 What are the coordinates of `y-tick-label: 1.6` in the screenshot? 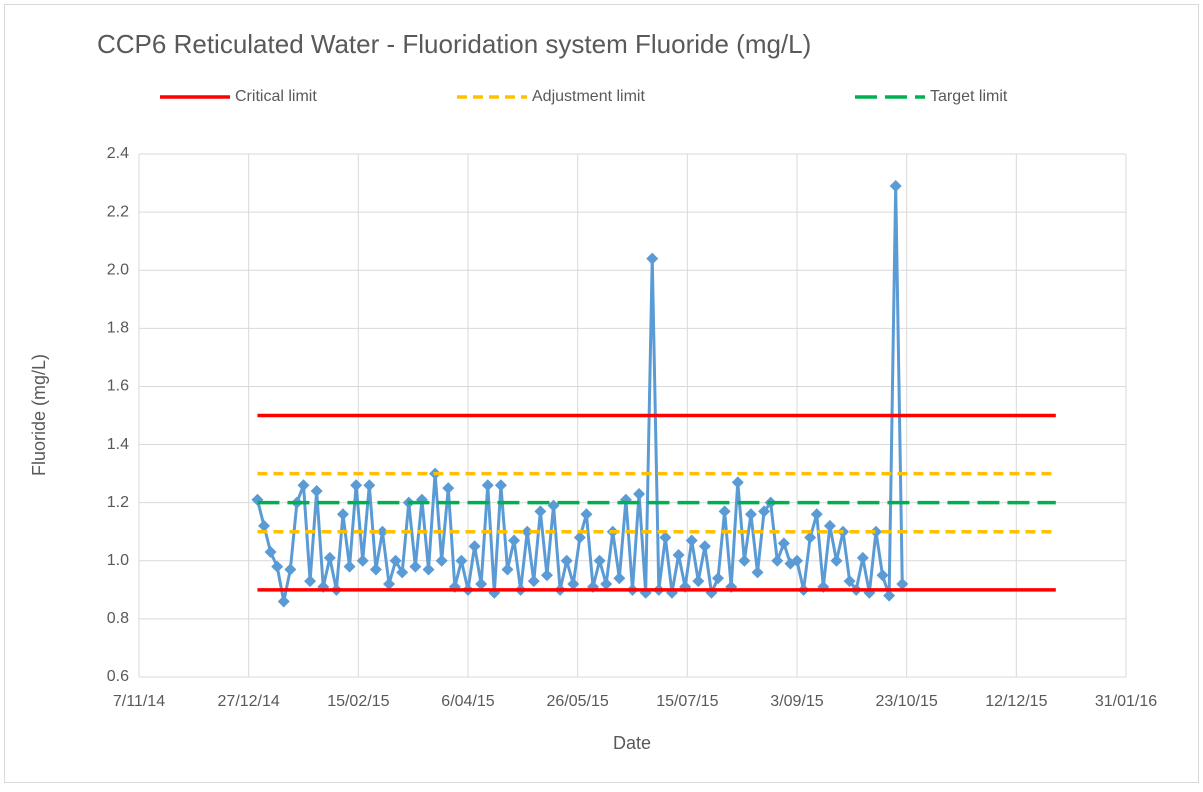 It's located at (118, 386).